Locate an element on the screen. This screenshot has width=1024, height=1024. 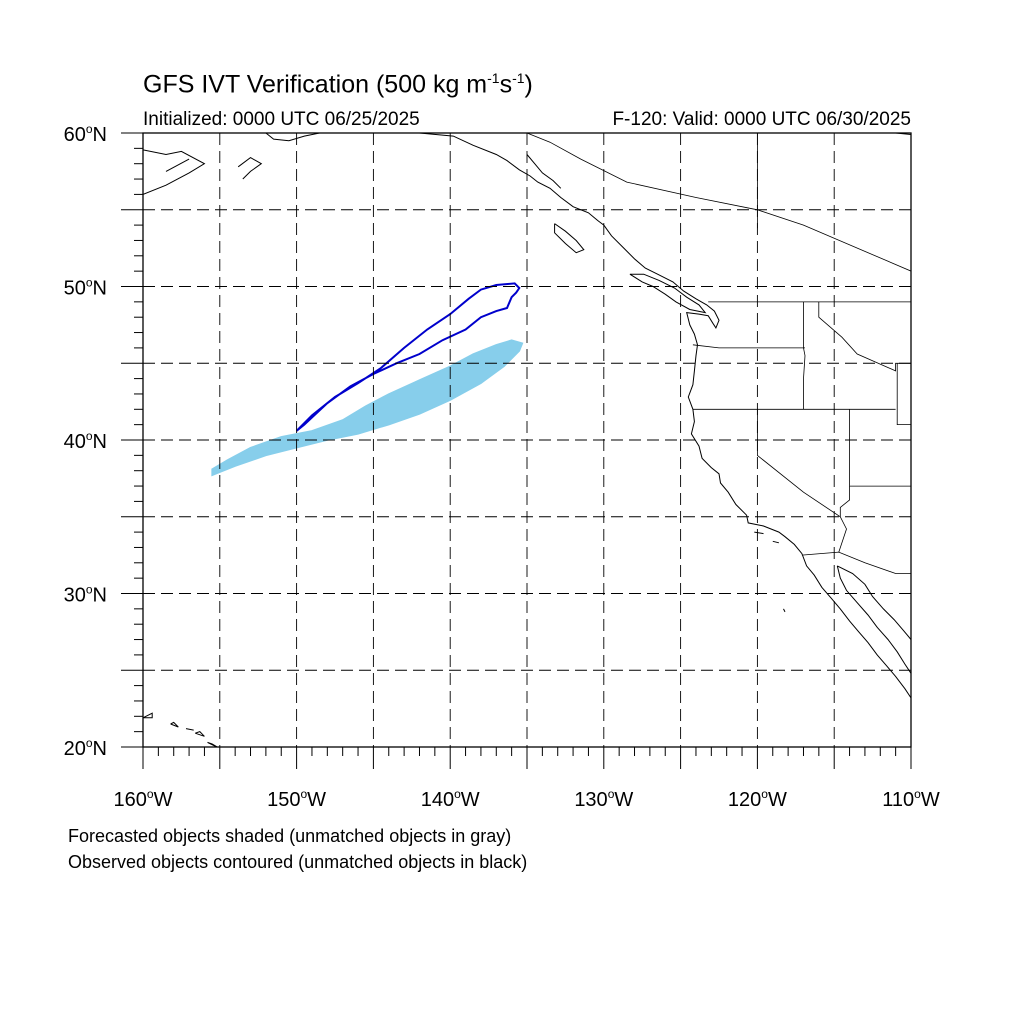
lat-label: 20oN is located at coordinates (85, 748).